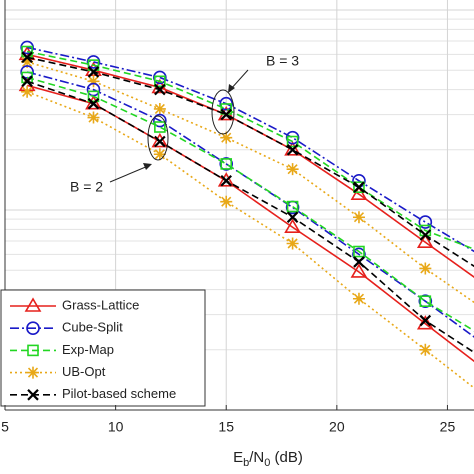 The height and width of the screenshot is (474, 474). I want to click on x-tick-label: 15, so click(226, 427).